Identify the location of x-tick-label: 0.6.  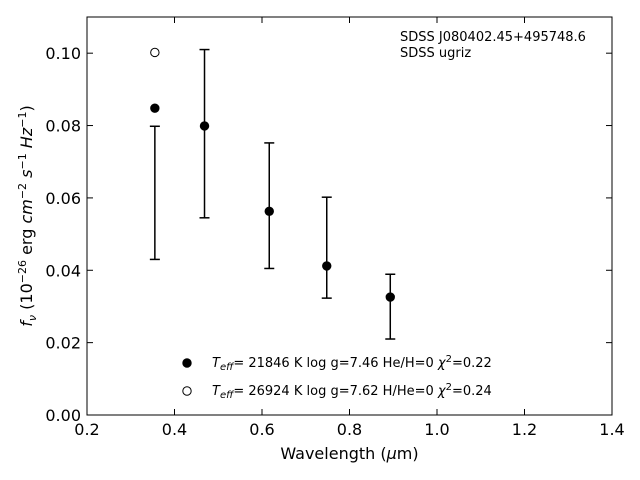
(261, 429).